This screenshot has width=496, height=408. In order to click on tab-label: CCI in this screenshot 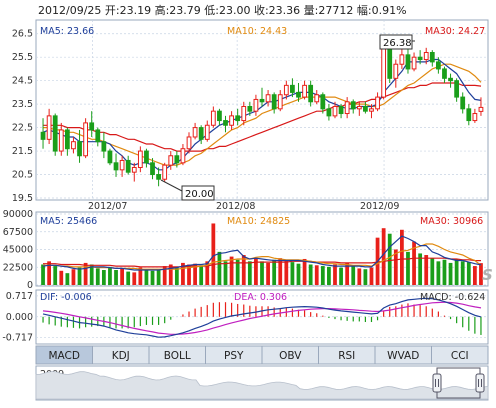, I will do `click(460, 356)`.